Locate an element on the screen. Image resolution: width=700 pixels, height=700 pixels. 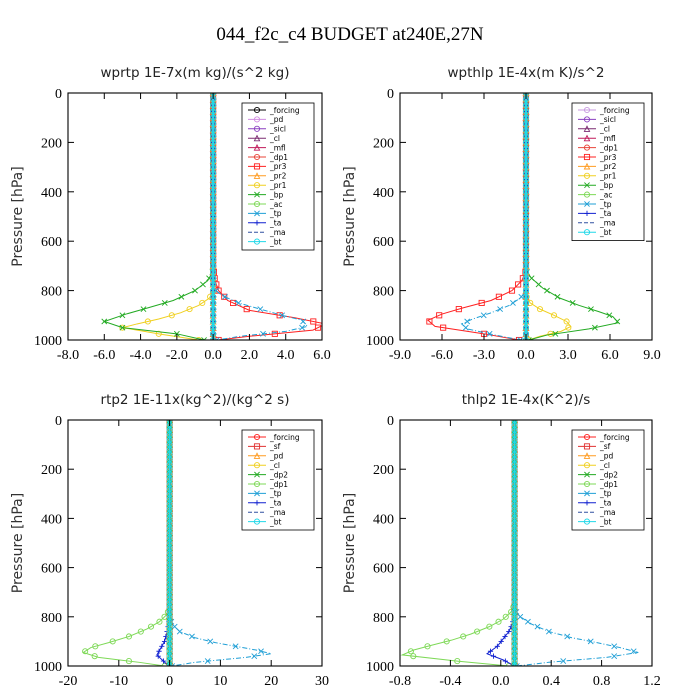
x-tick-label: -2.0 is located at coordinates (177, 355).